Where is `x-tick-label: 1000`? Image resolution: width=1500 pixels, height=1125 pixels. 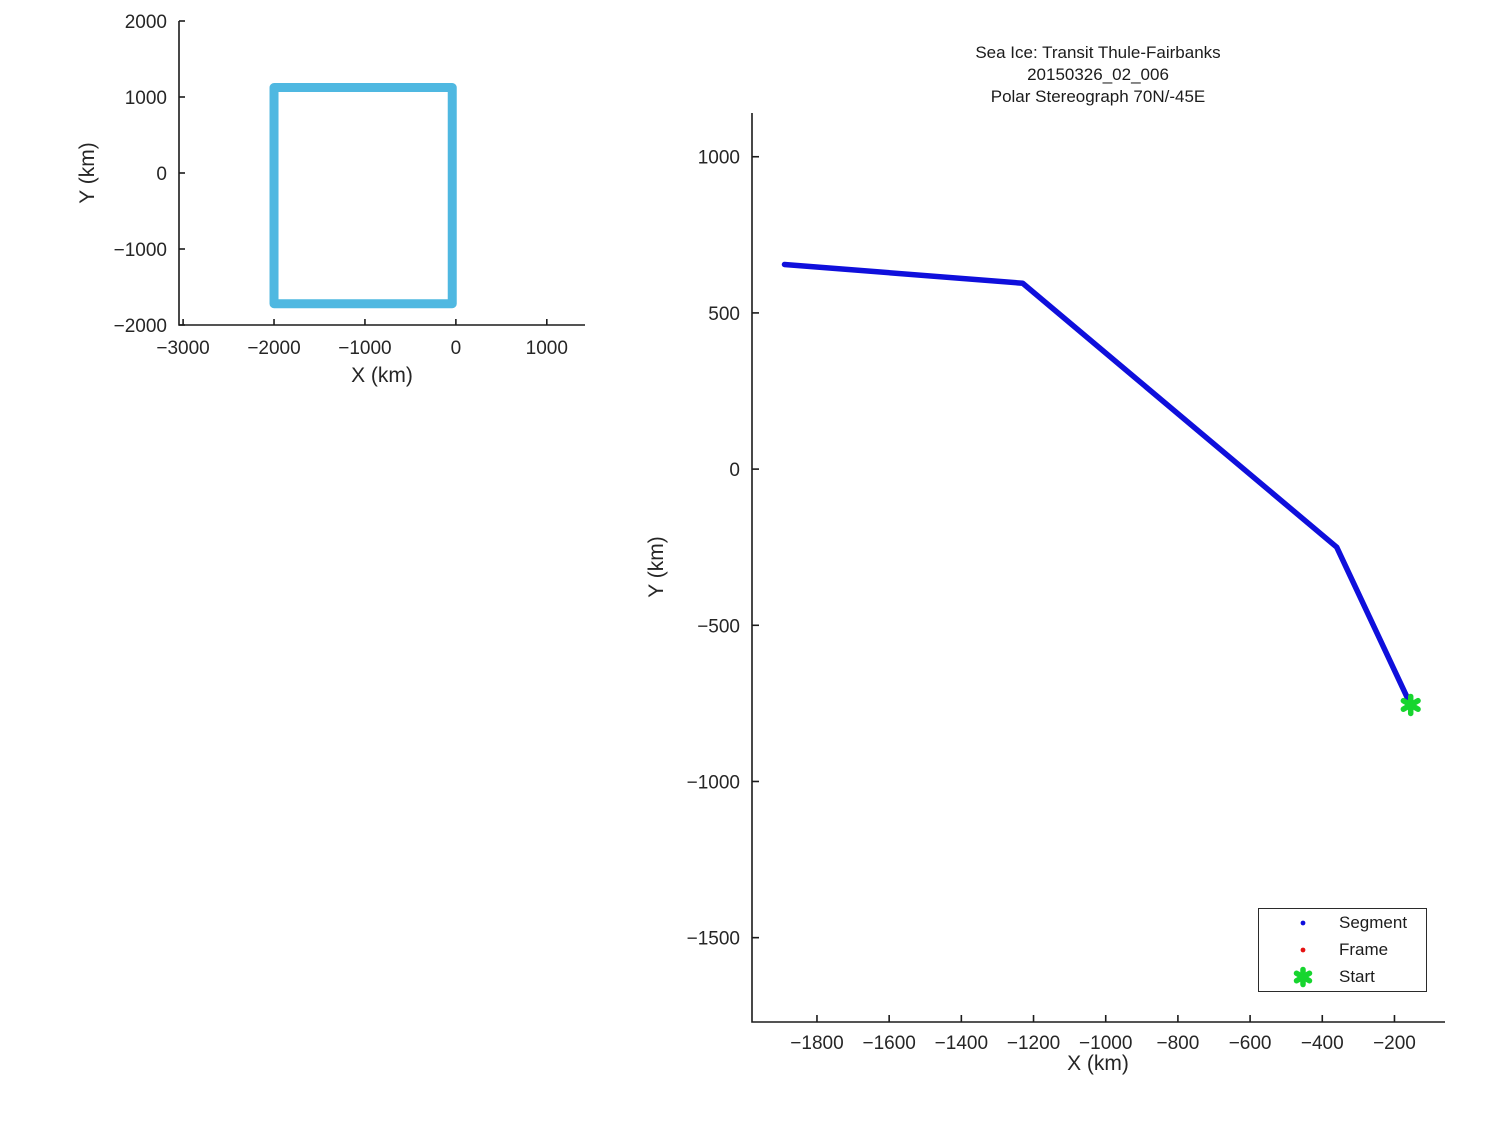 x-tick-label: 1000 is located at coordinates (547, 348).